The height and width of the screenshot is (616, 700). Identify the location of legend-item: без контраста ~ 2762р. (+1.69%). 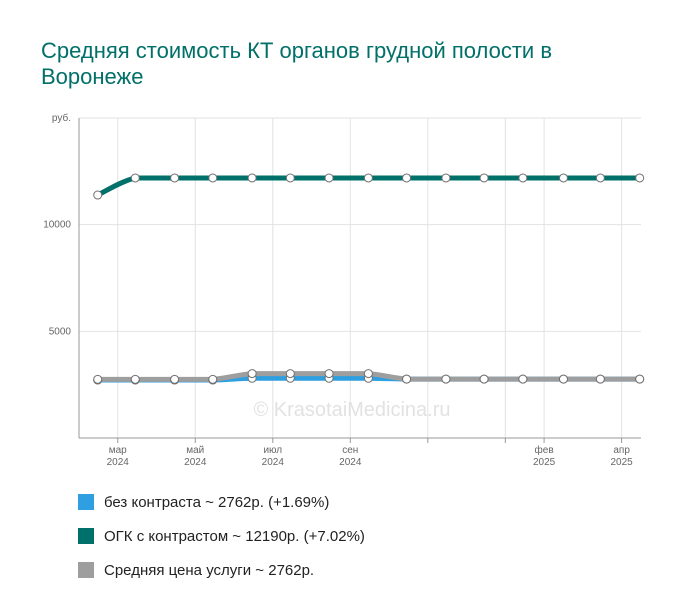
(221, 502).